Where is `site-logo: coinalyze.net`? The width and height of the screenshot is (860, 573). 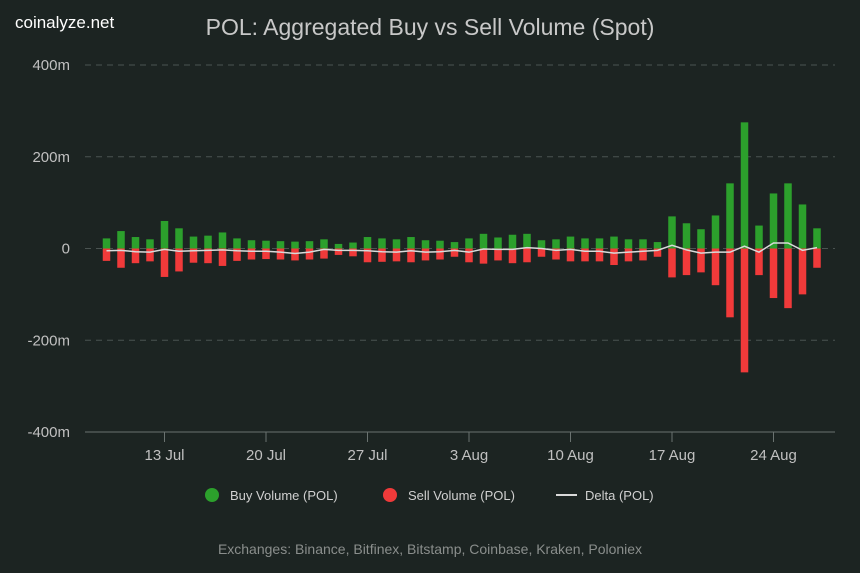 site-logo: coinalyze.net is located at coordinates (65, 22).